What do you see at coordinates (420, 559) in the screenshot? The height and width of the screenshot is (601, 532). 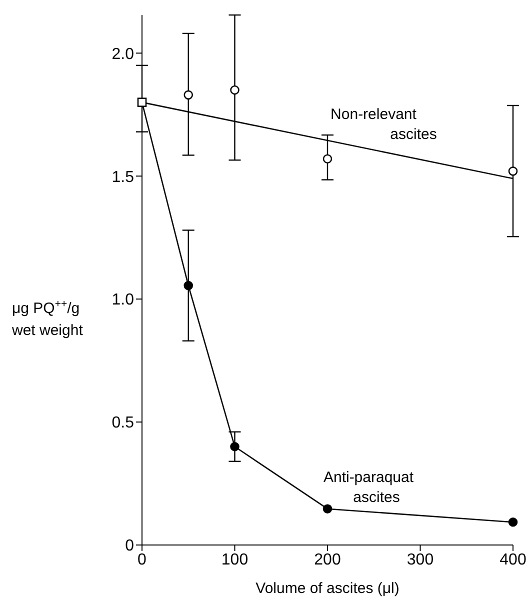 I see `x-tick-label: 300` at bounding box center [420, 559].